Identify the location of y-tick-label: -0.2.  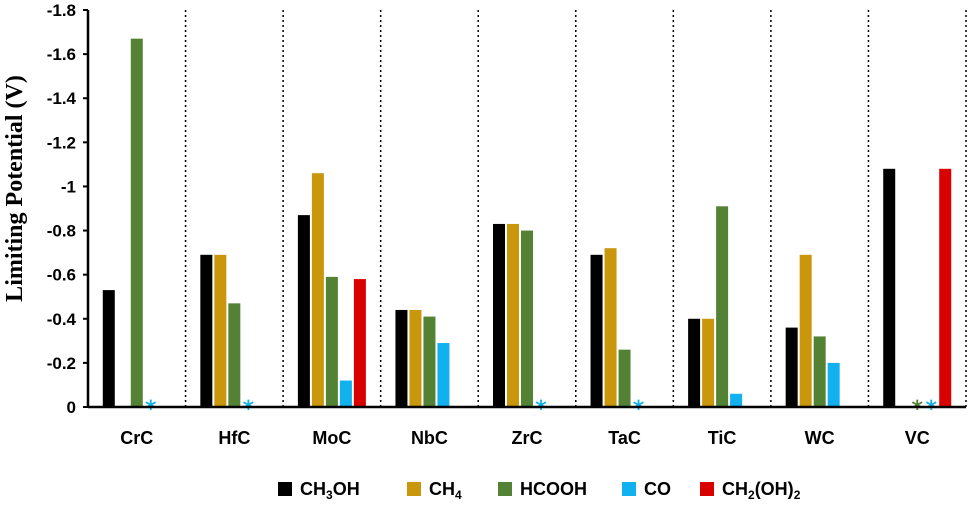
(61, 363).